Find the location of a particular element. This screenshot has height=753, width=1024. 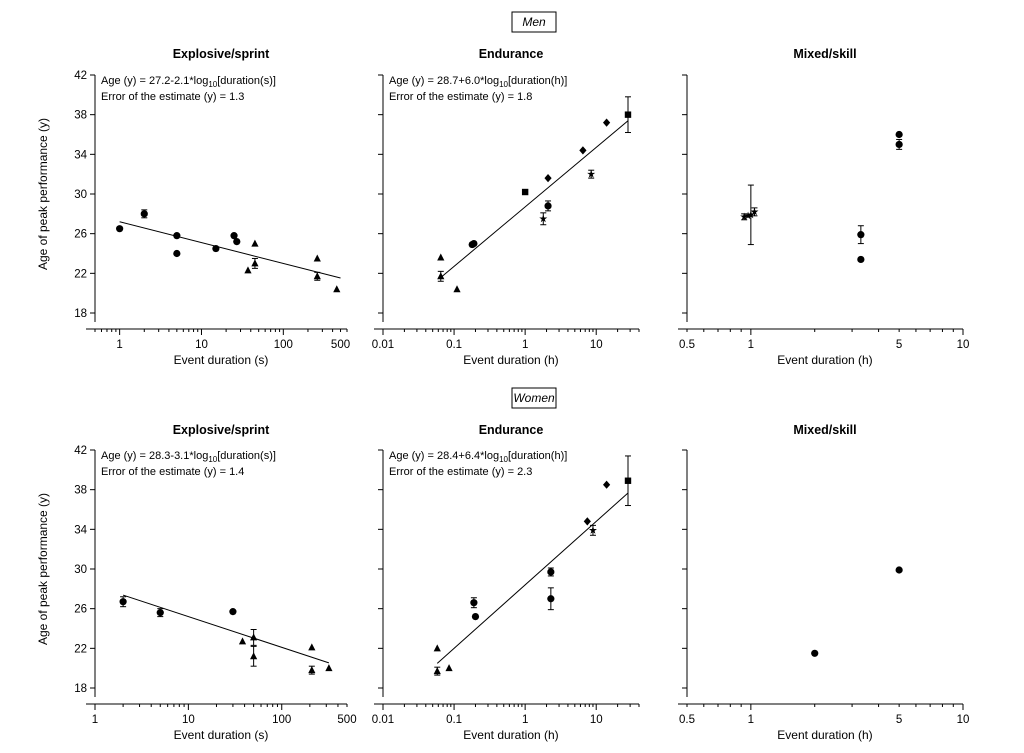

panel-title: Mixed/skill is located at coordinates (824, 430).